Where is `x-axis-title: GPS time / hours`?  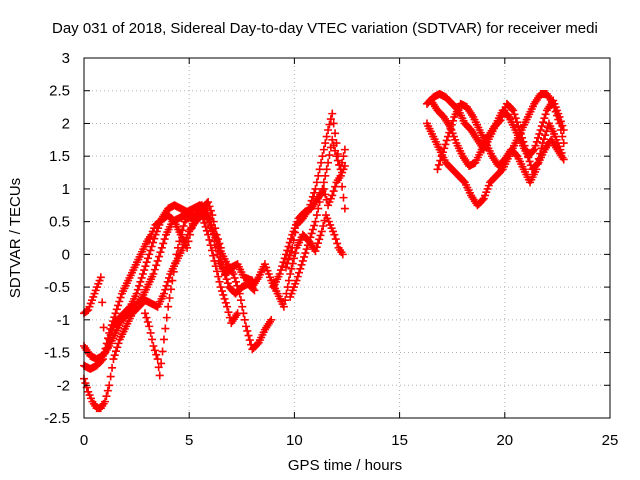
x-axis-title: GPS time / hours is located at coordinates (345, 465).